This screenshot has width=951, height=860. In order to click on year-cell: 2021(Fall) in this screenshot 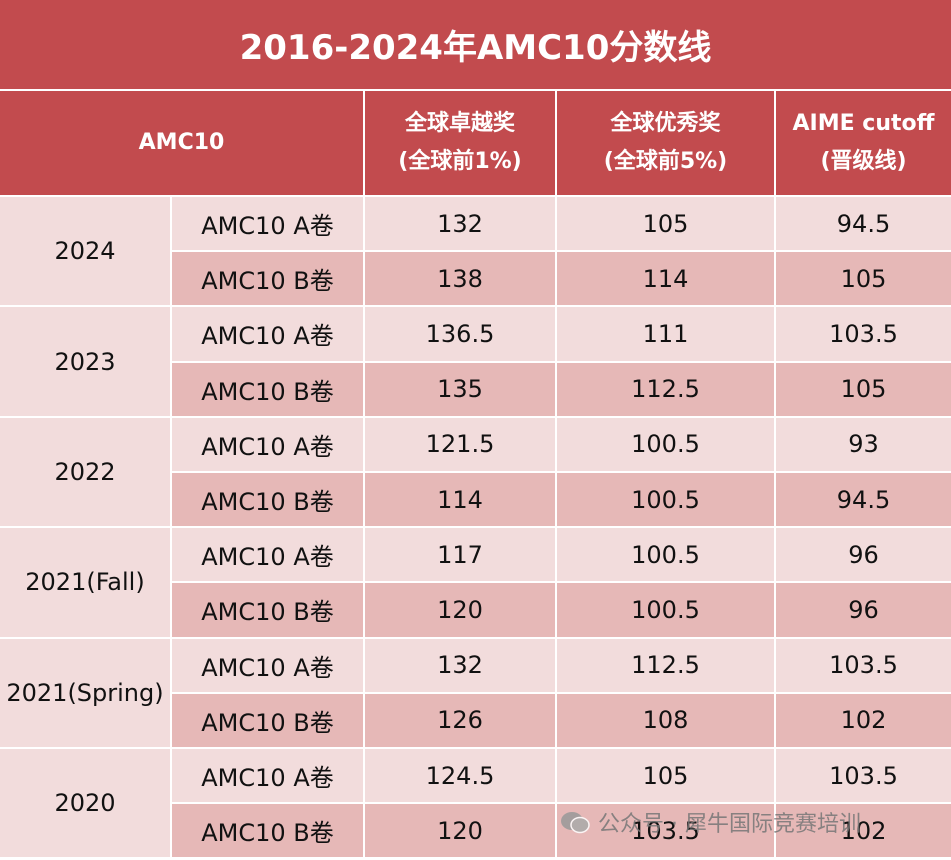, I will do `click(85, 582)`.